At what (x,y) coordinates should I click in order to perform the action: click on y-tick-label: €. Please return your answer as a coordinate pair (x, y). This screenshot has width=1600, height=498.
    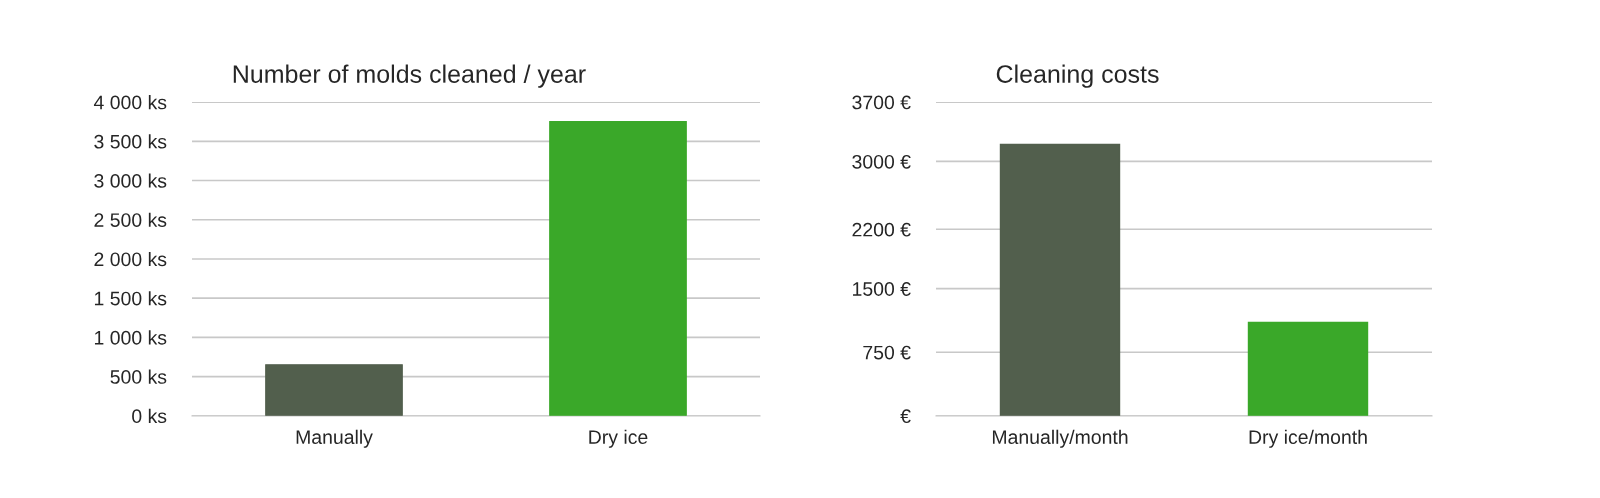
    Looking at the image, I should click on (905, 416).